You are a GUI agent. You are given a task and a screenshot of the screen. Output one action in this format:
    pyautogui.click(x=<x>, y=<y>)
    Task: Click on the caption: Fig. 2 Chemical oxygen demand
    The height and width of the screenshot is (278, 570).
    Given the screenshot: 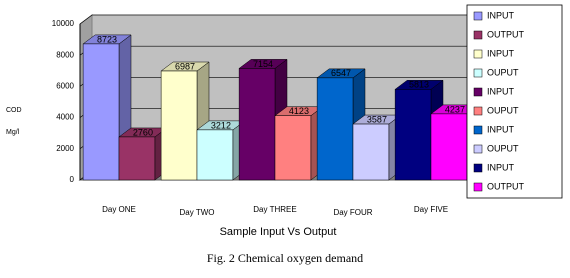 What is the action you would take?
    pyautogui.click(x=285, y=258)
    